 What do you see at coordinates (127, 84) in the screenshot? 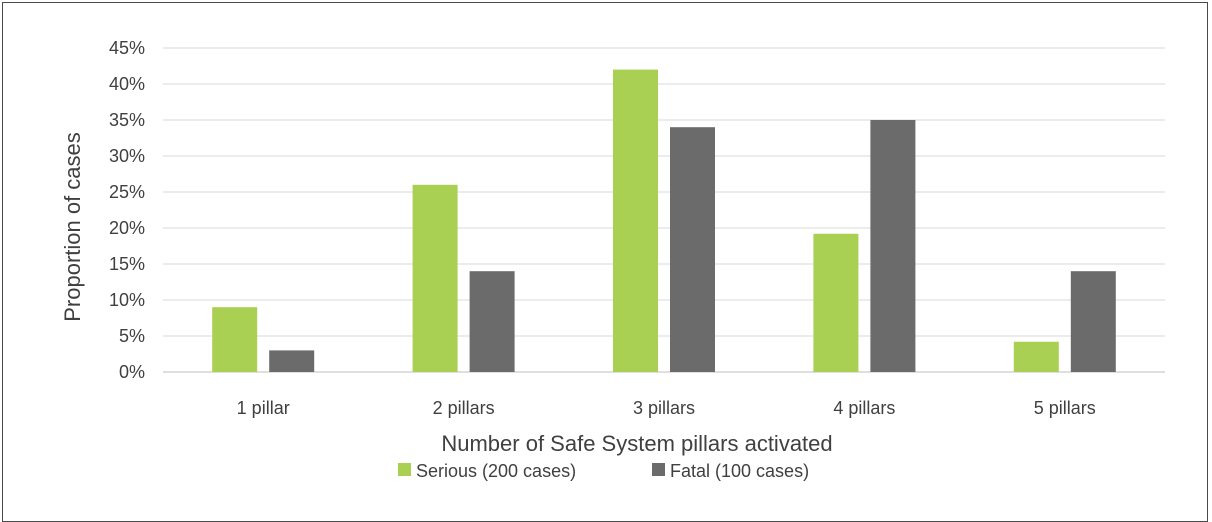
I see `y-tick-label: 40%` at bounding box center [127, 84].